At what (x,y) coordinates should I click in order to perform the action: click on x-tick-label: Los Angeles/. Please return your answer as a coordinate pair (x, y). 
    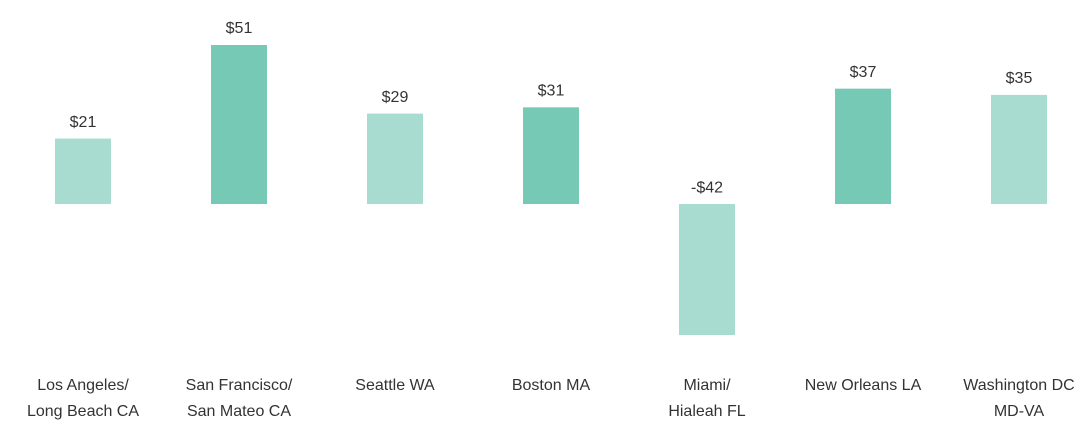
    Looking at the image, I should click on (83, 385).